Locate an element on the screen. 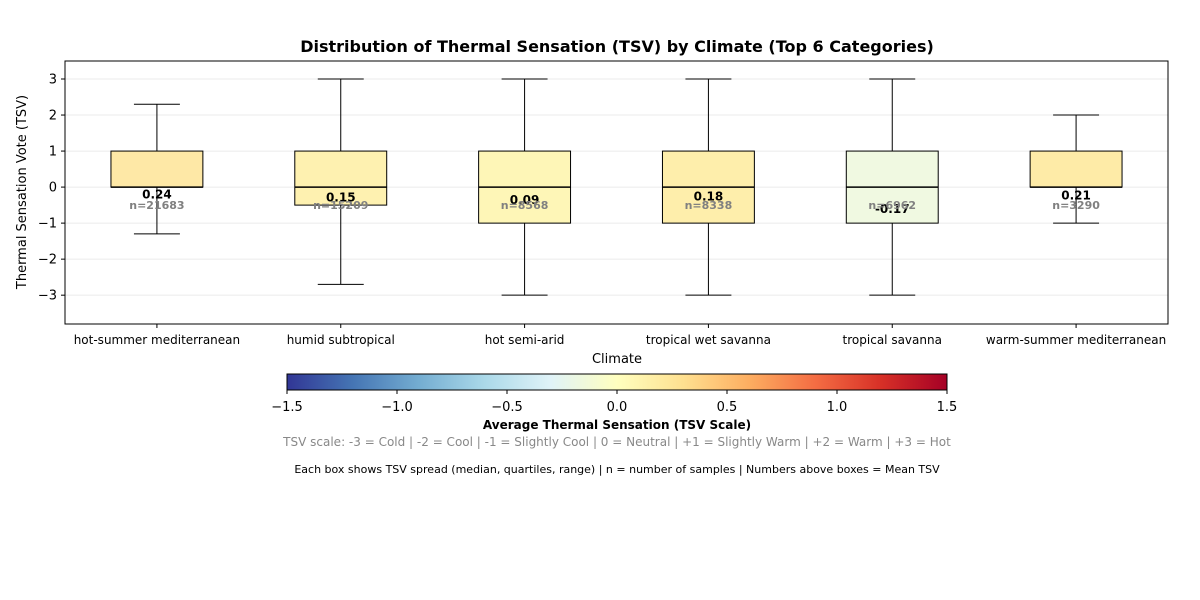  mean-label: -0.17 is located at coordinates (892, 209).